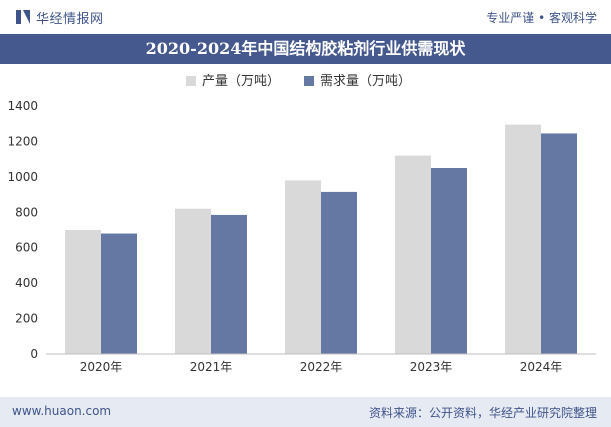 The image size is (611, 427). I want to click on x-tick-label-2: 2022年, so click(321, 367).